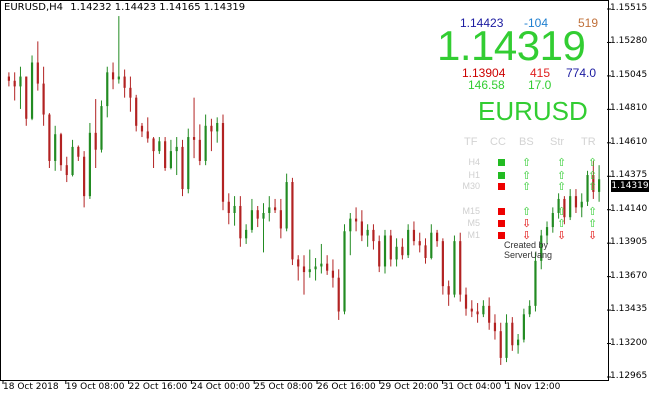 The height and width of the screenshot is (400, 650). What do you see at coordinates (528, 250) in the screenshot?
I see `indicator-credit: Created by ServerUang` at bounding box center [528, 250].